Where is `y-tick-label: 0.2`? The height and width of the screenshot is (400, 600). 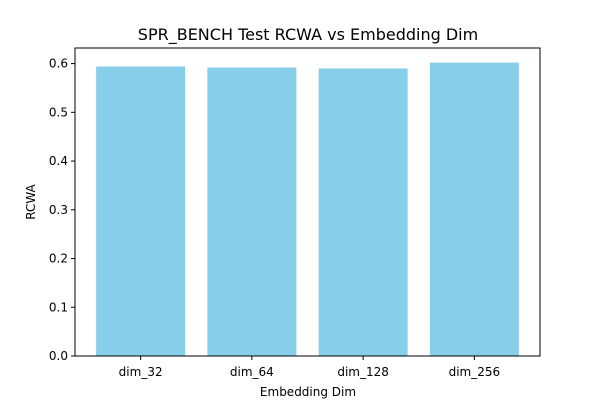
y-tick-label: 0.2 is located at coordinates (58, 259).